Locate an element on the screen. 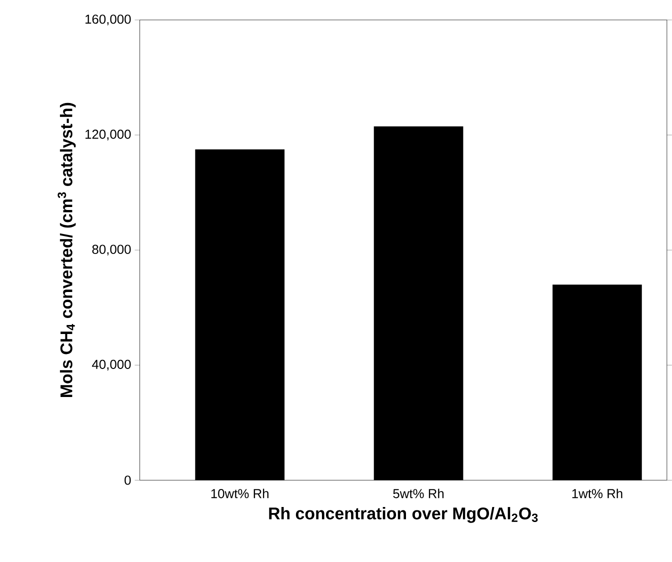 The height and width of the screenshot is (562, 672). x-tick-label: 1wt% Rh is located at coordinates (597, 493).